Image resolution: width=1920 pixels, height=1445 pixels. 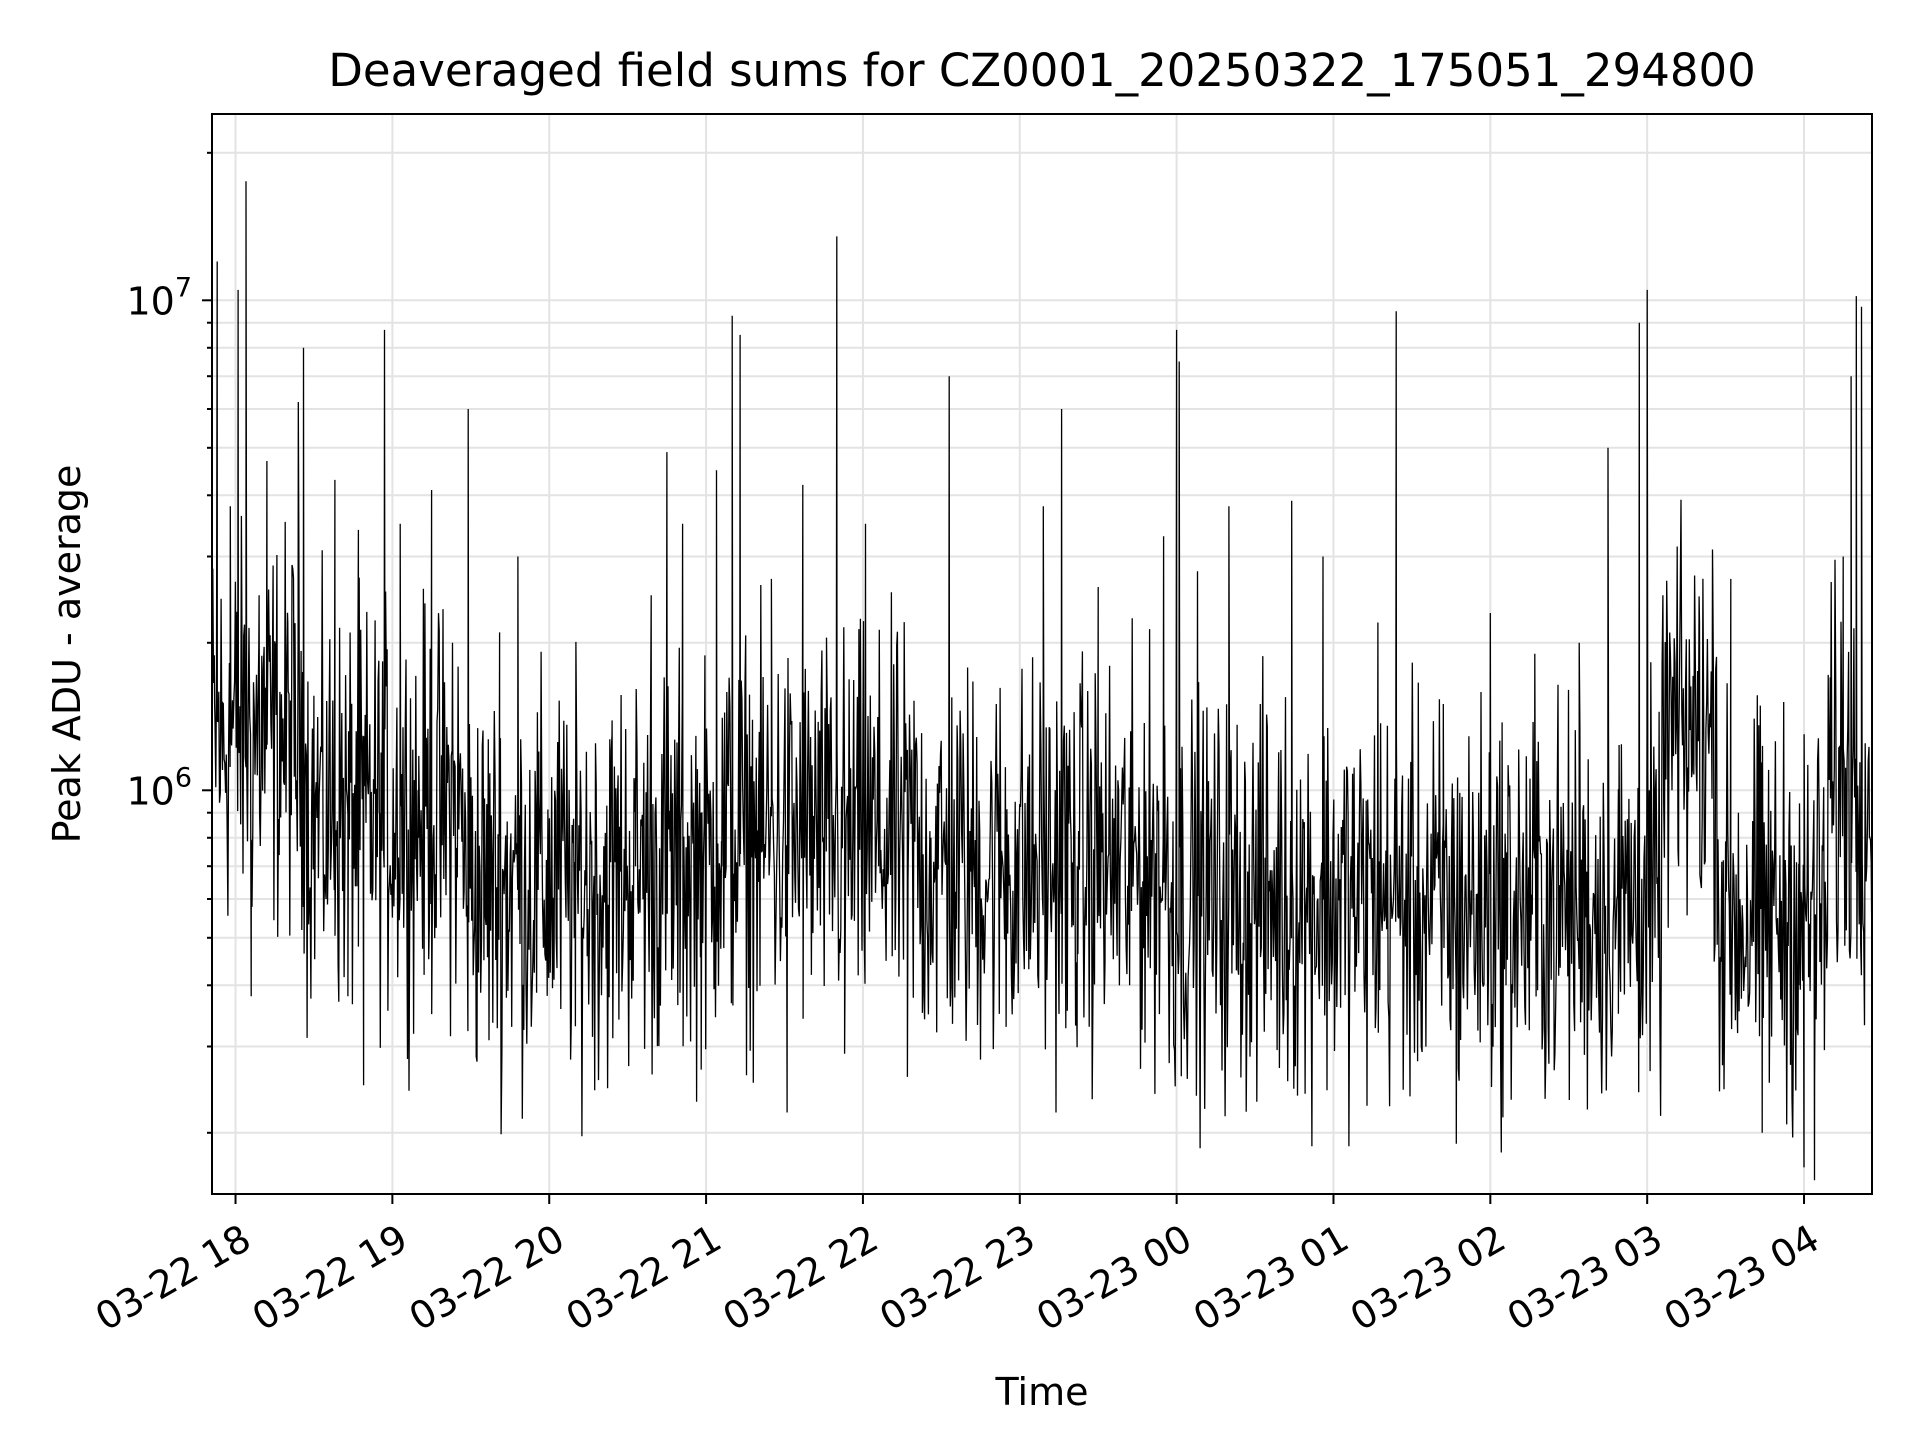 What do you see at coordinates (169, 642) in the screenshot?
I see `y-axis-ticks: 10⁶ 10⁷` at bounding box center [169, 642].